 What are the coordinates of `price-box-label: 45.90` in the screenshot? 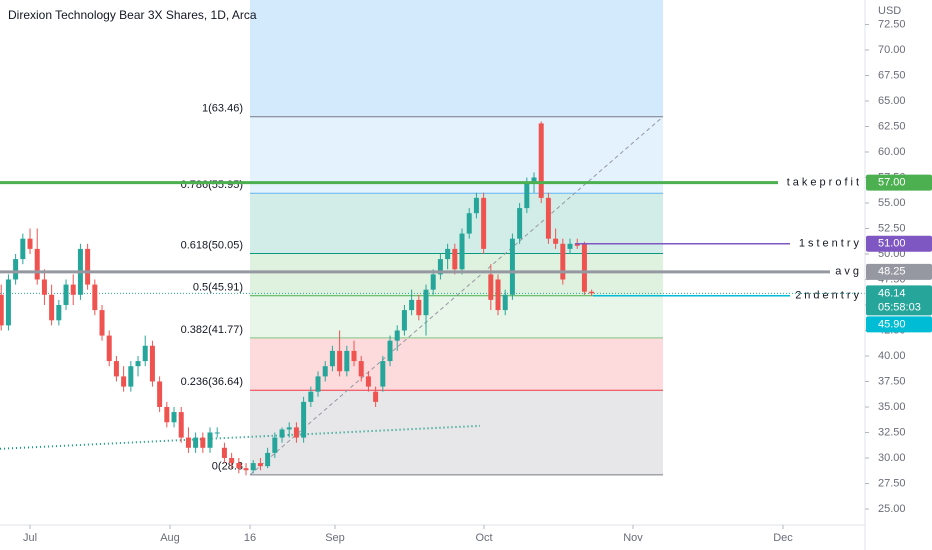 It's located at (892, 324).